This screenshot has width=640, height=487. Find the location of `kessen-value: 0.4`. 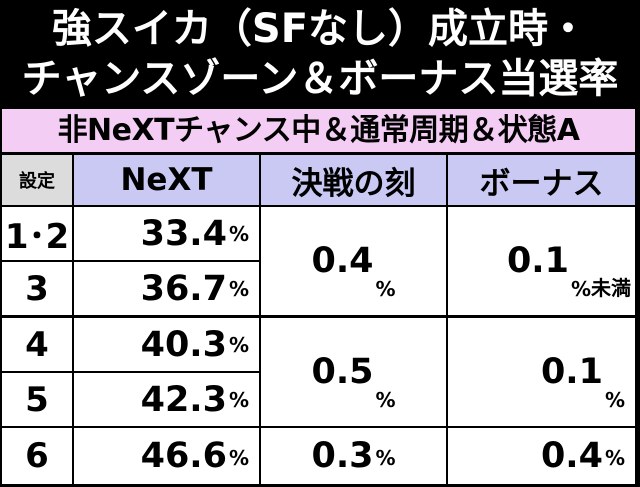

kessen-value: 0.4 is located at coordinates (342, 261).